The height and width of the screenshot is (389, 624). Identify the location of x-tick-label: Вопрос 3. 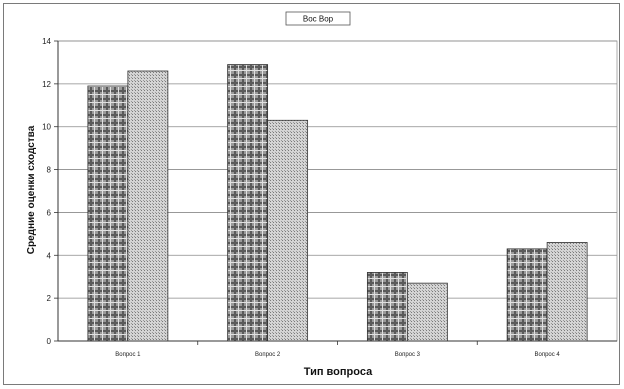
(408, 355).